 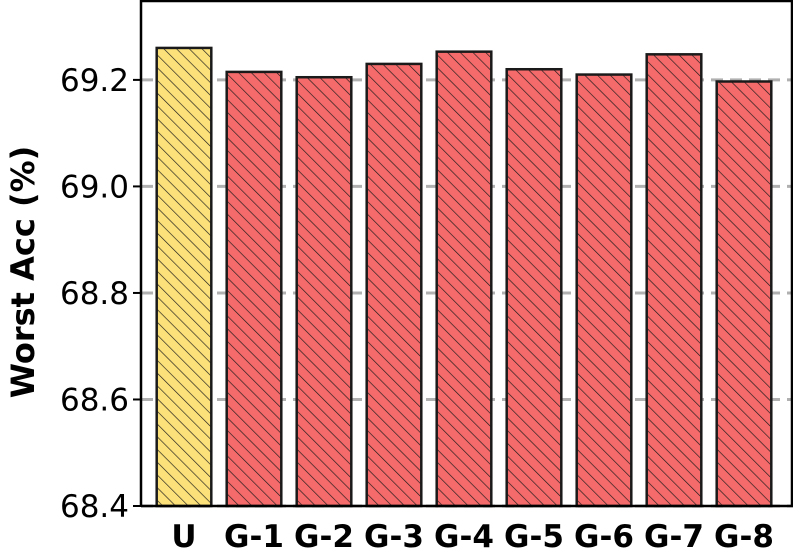 I want to click on x-tick-label: G-7, so click(x=674, y=537).